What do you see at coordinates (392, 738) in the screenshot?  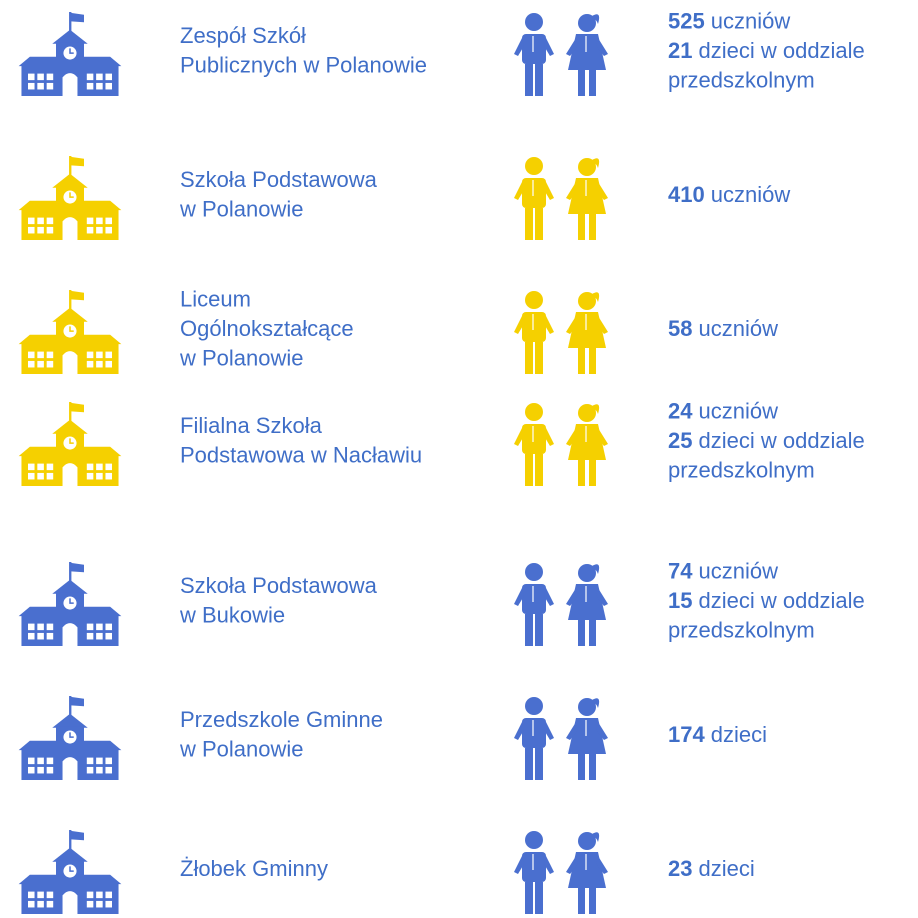 I see `row: Przedszkole Gminne w Polanowie 174 dzieci` at bounding box center [392, 738].